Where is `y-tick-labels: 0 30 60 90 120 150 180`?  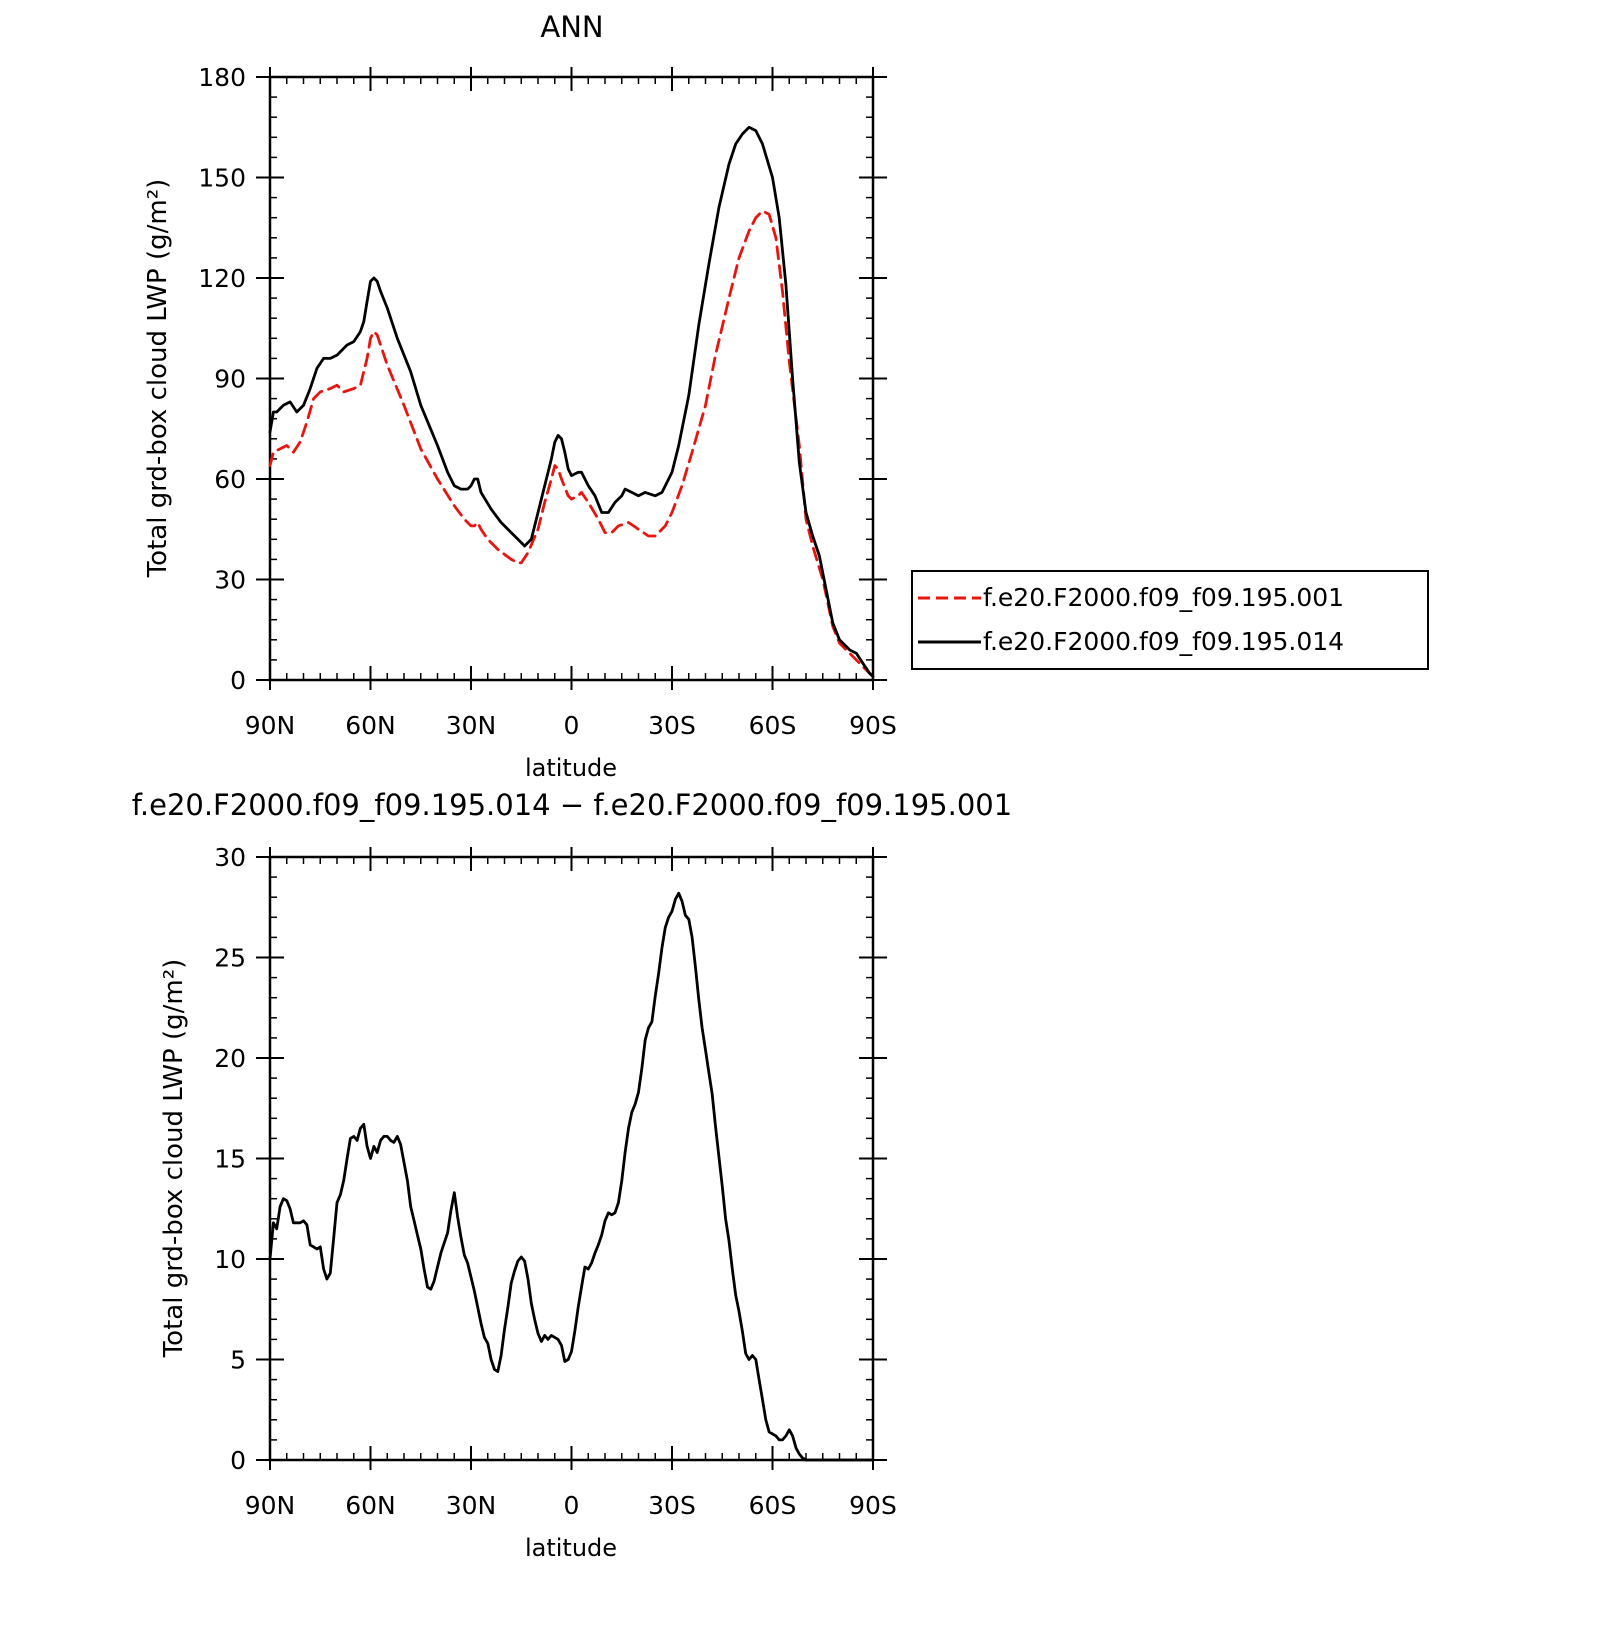
y-tick-labels: 0 30 60 90 120 150 180 is located at coordinates (222, 379).